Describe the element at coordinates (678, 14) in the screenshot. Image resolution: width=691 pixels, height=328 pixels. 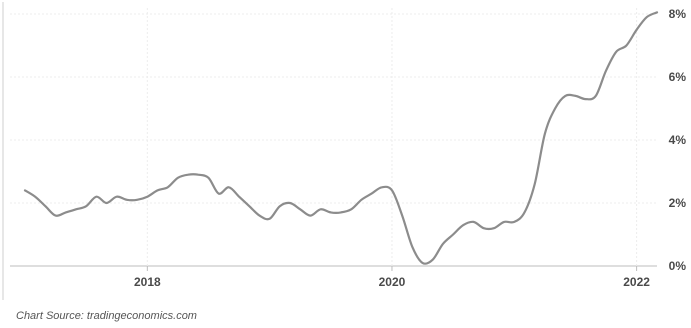
I see `y-tick-label: 8%` at that location.